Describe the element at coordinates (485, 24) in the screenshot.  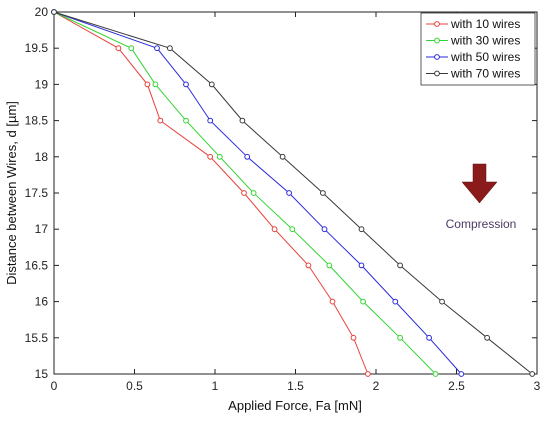
I see `legend-label: with 10 wires` at that location.